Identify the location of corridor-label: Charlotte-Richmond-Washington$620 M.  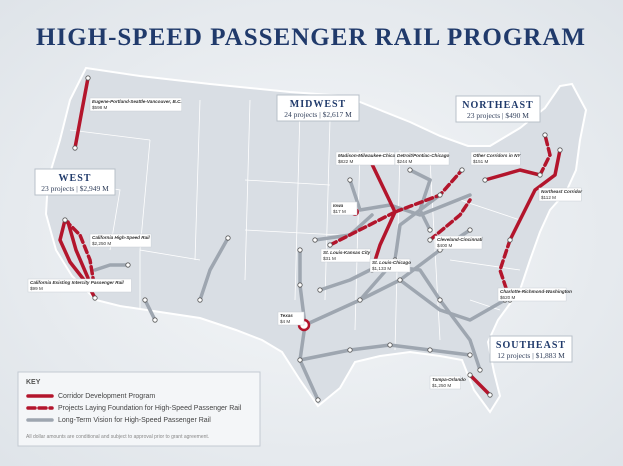
(534, 294).